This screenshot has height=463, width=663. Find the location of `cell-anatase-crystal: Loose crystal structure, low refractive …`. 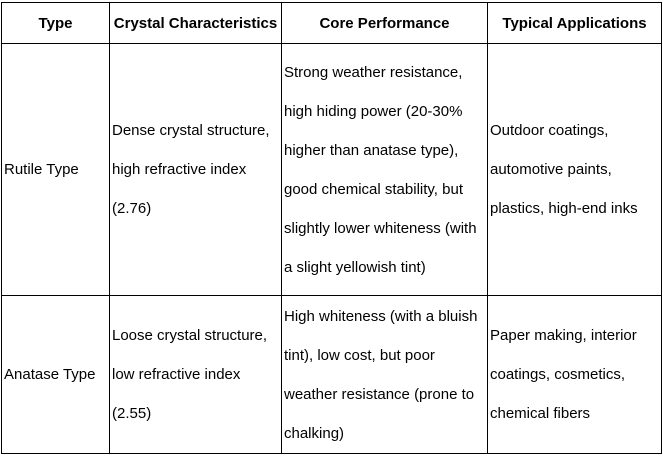

cell-anatase-crystal: Loose crystal structure, low refractive … is located at coordinates (195, 374).